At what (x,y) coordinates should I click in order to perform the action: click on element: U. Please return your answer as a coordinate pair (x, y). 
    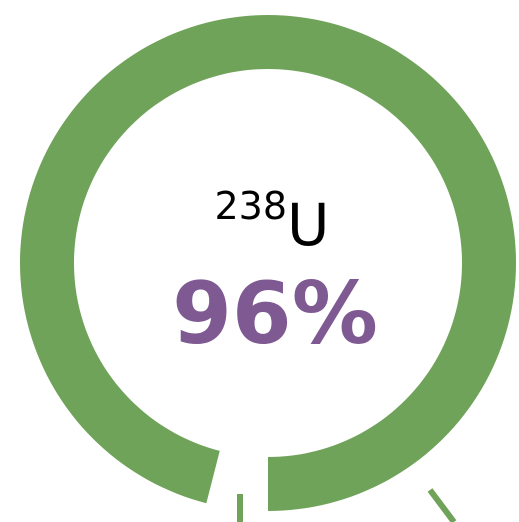
    Looking at the image, I should click on (308, 225).